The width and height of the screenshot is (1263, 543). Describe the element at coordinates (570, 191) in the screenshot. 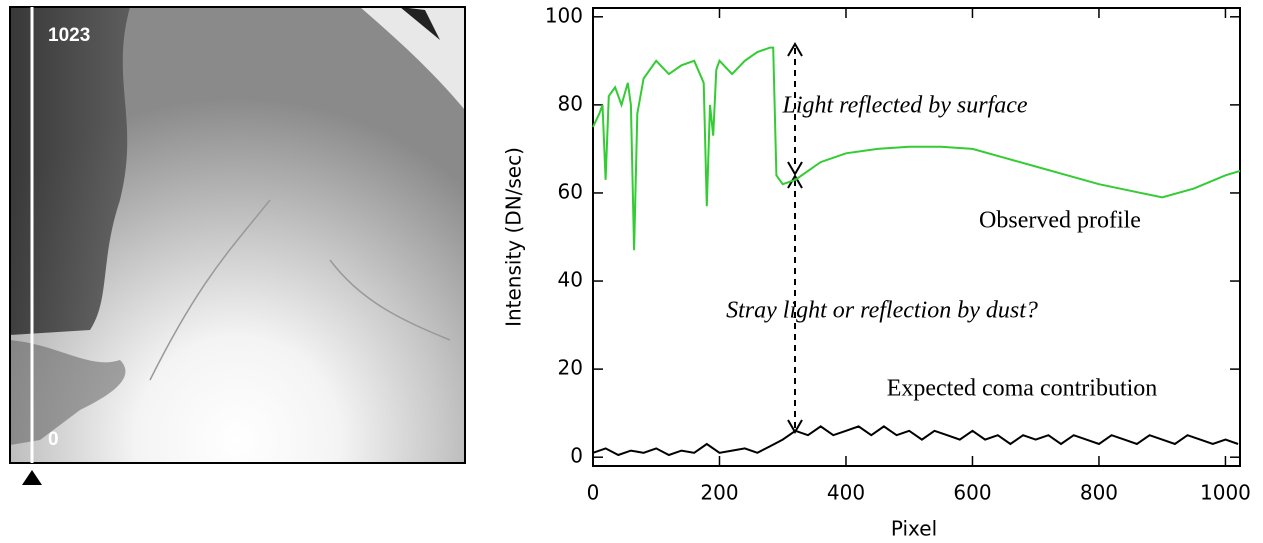

I see `y-tick-label: 60` at that location.